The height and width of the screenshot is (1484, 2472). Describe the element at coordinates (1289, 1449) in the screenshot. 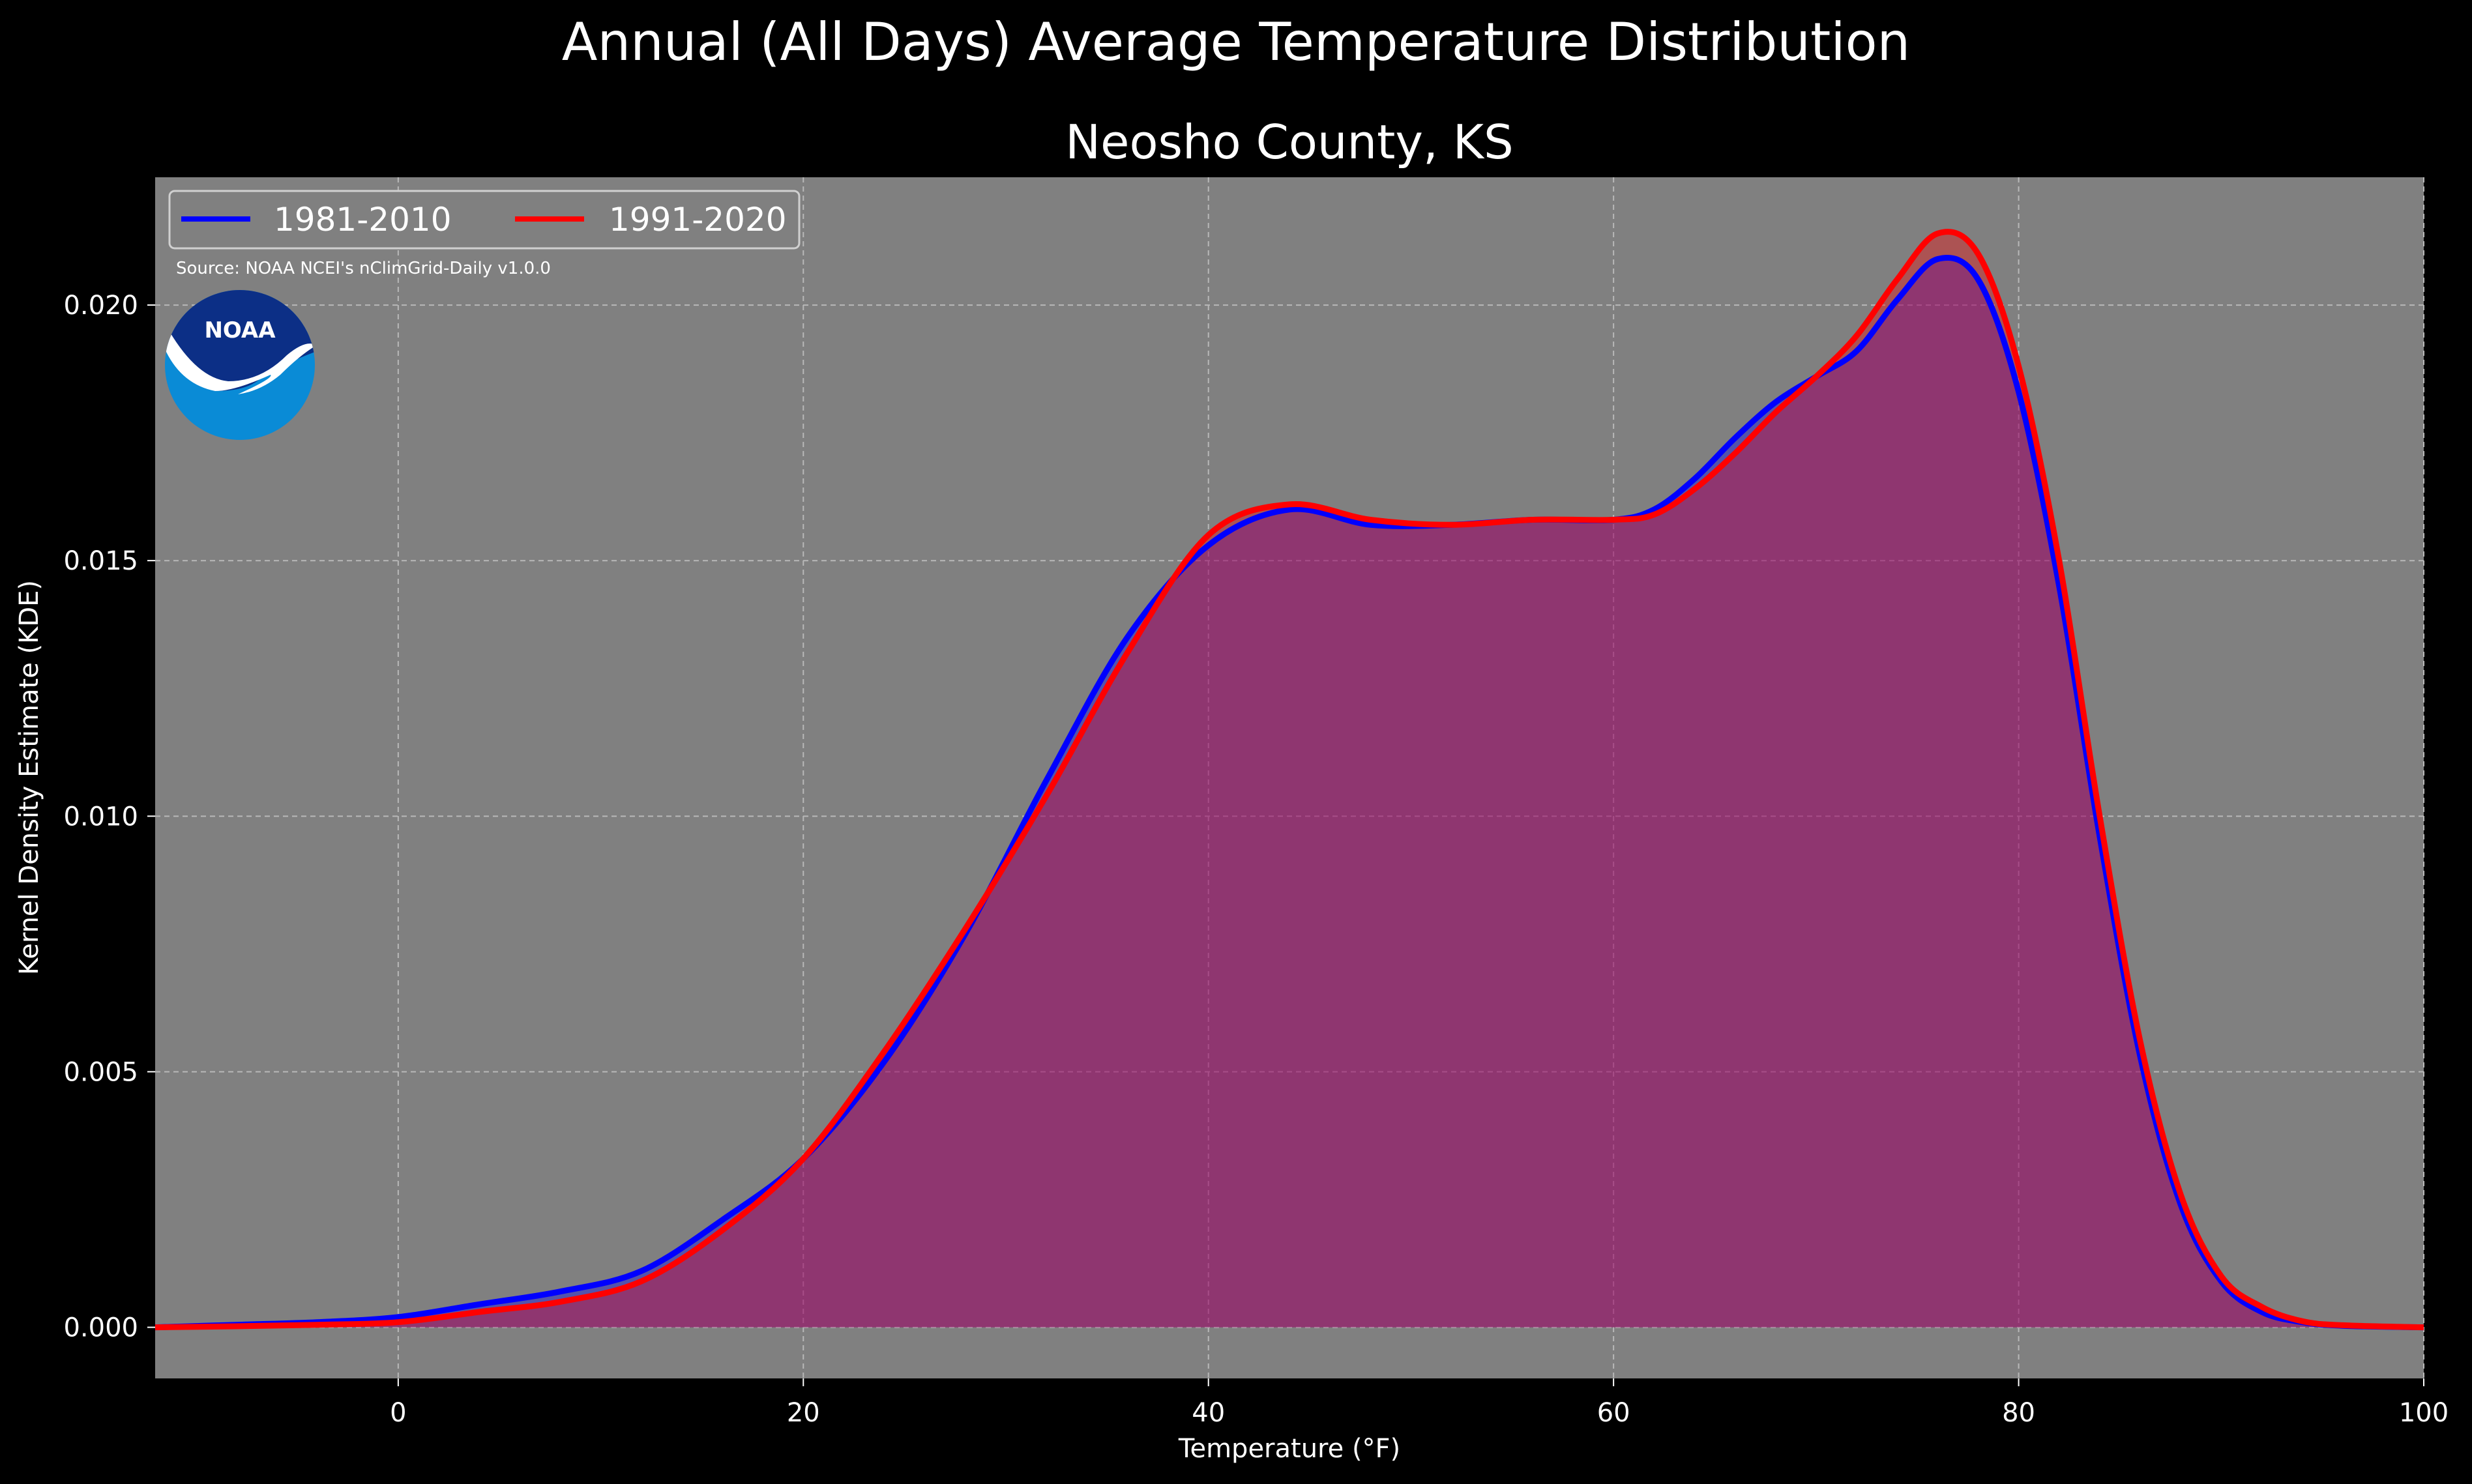

I see `x-axis-label: Temperature (°F)` at that location.